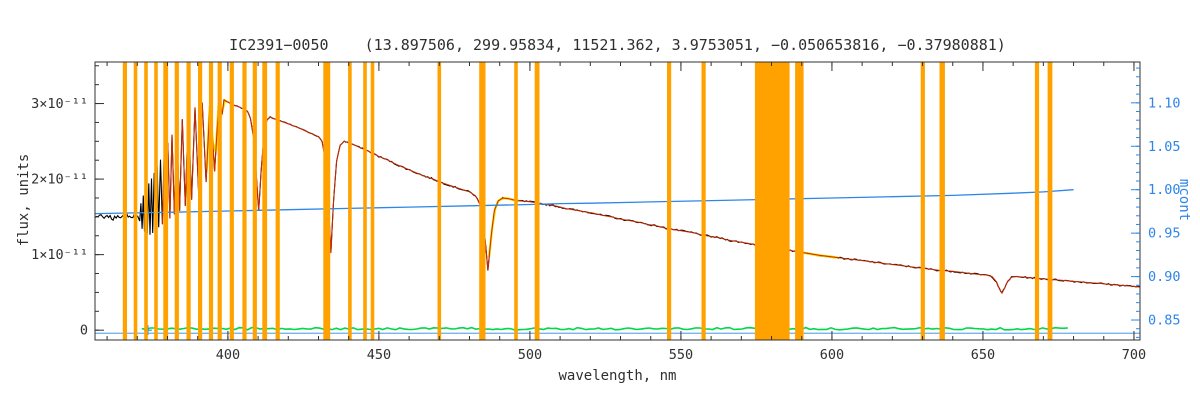 This screenshot has width=1200, height=400. Describe the element at coordinates (228, 355) in the screenshot. I see `tick-label: 400` at that location.